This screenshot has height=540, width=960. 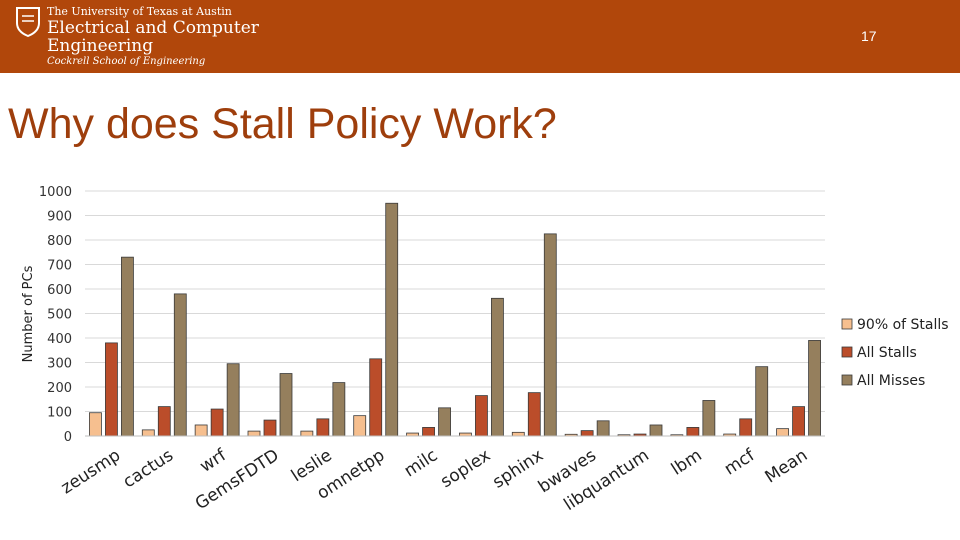 I want to click on slide-title: Why does Stall Policy Work?, so click(x=282, y=124).